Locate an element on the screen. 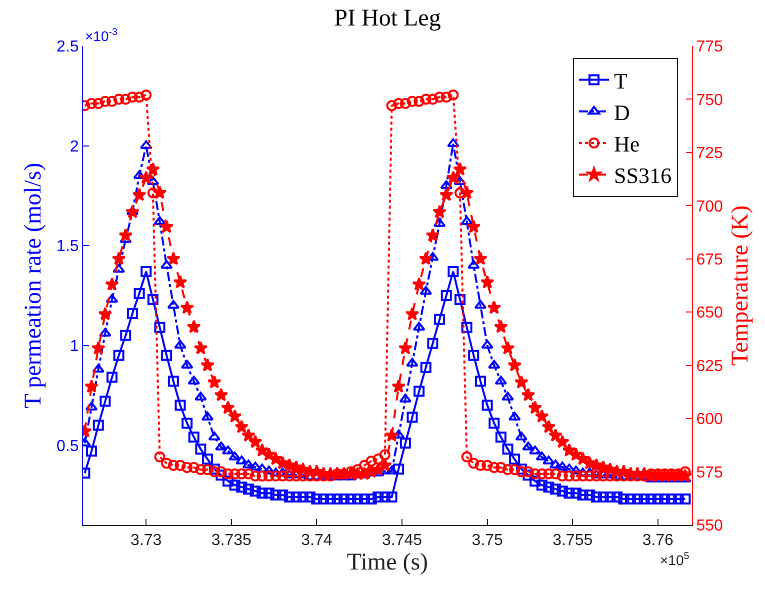 The width and height of the screenshot is (765, 592). y2-tick-label: 700 is located at coordinates (709, 207).